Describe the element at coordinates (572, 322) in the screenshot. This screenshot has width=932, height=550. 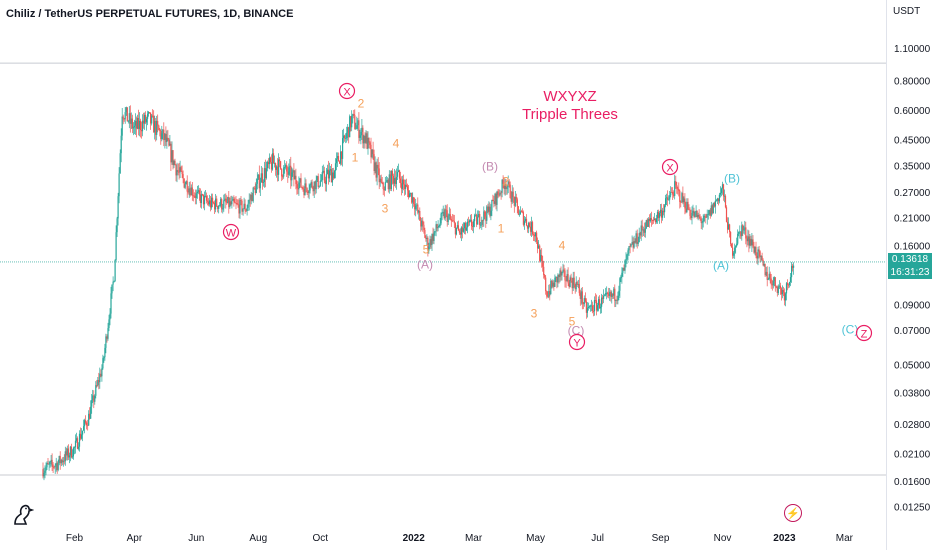
I see `wave-label: 5` at that location.